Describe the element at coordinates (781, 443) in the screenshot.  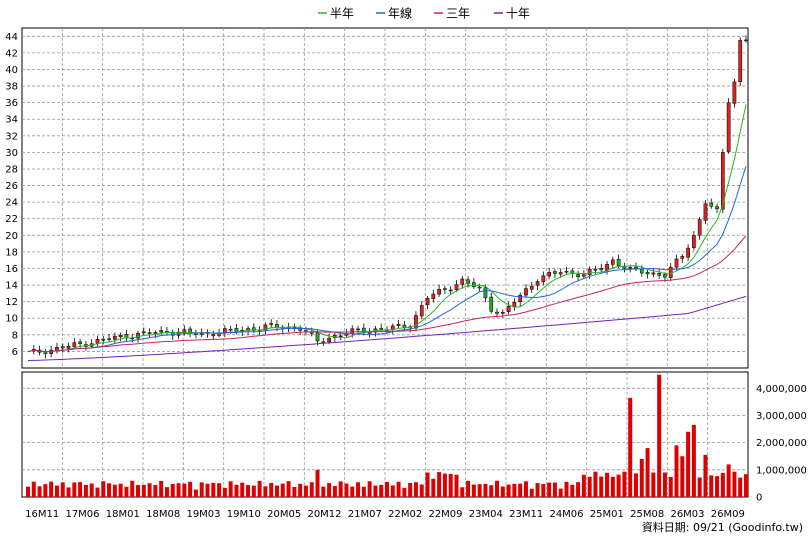
I see `volume-tick-label: 2,000,000` at that location.